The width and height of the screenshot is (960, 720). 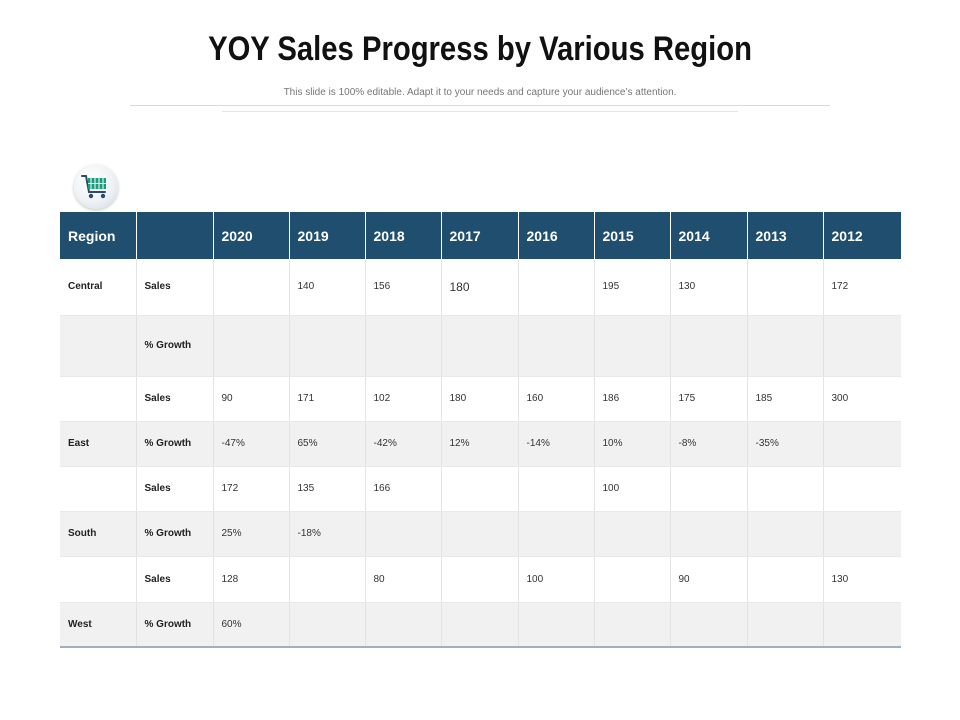 What do you see at coordinates (327, 444) in the screenshot?
I see `table-cell: 65%` at bounding box center [327, 444].